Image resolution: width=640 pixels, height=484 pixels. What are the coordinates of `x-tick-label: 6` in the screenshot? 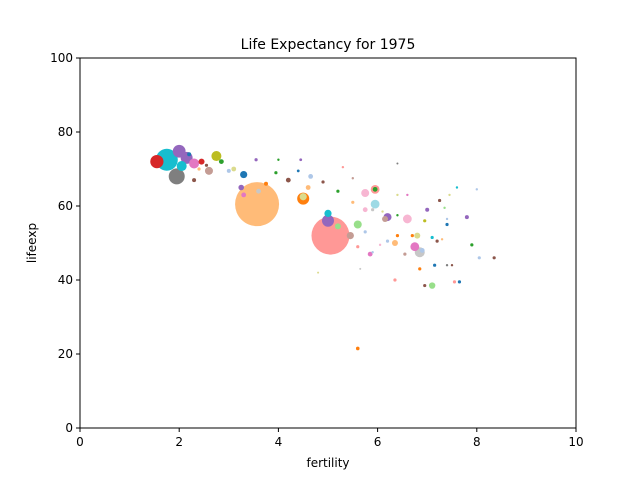 It's located at (378, 442).